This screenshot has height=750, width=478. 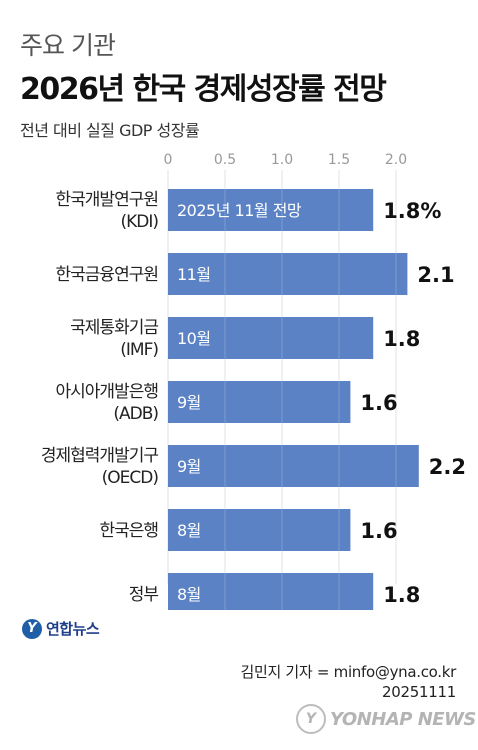 What do you see at coordinates (225, 160) in the screenshot?
I see `x-tick-label: 0.5` at bounding box center [225, 160].